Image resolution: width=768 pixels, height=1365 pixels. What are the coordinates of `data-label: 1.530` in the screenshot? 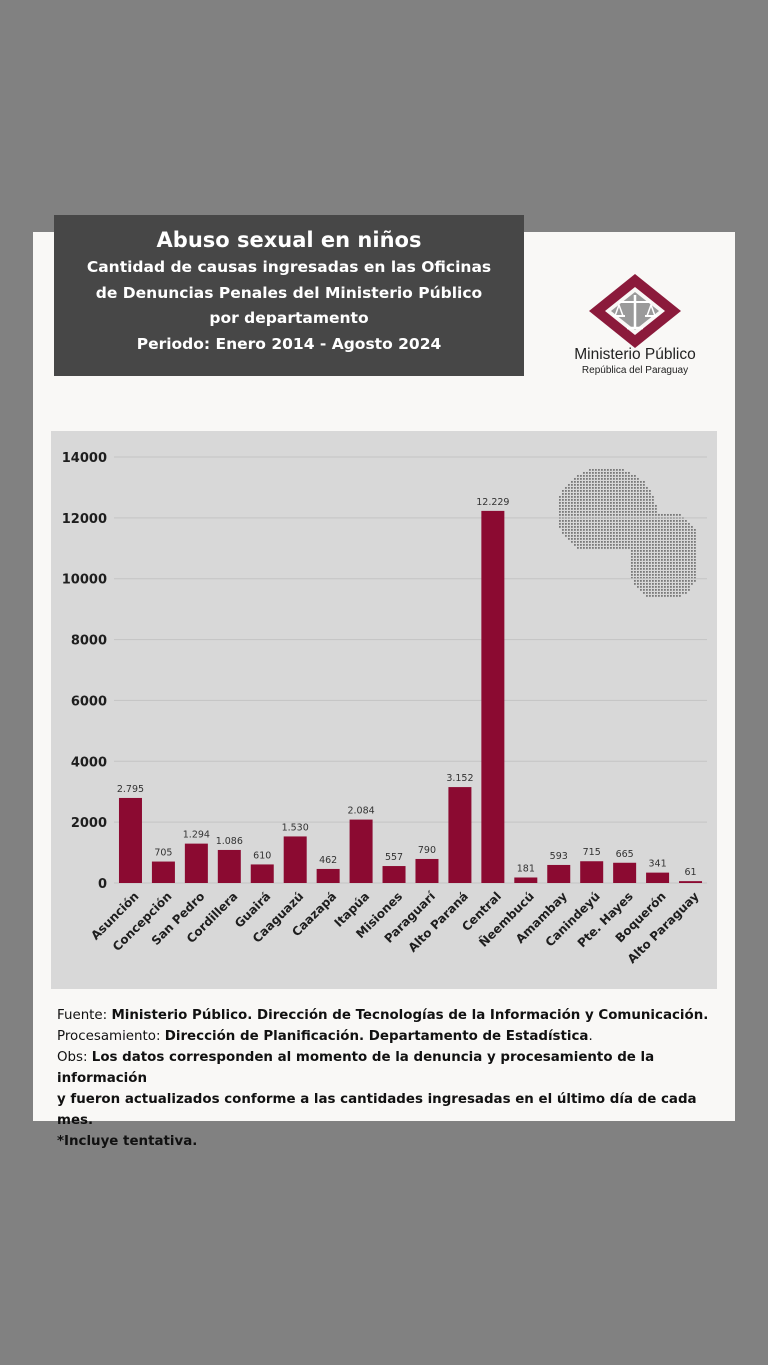 It's located at (295, 827).